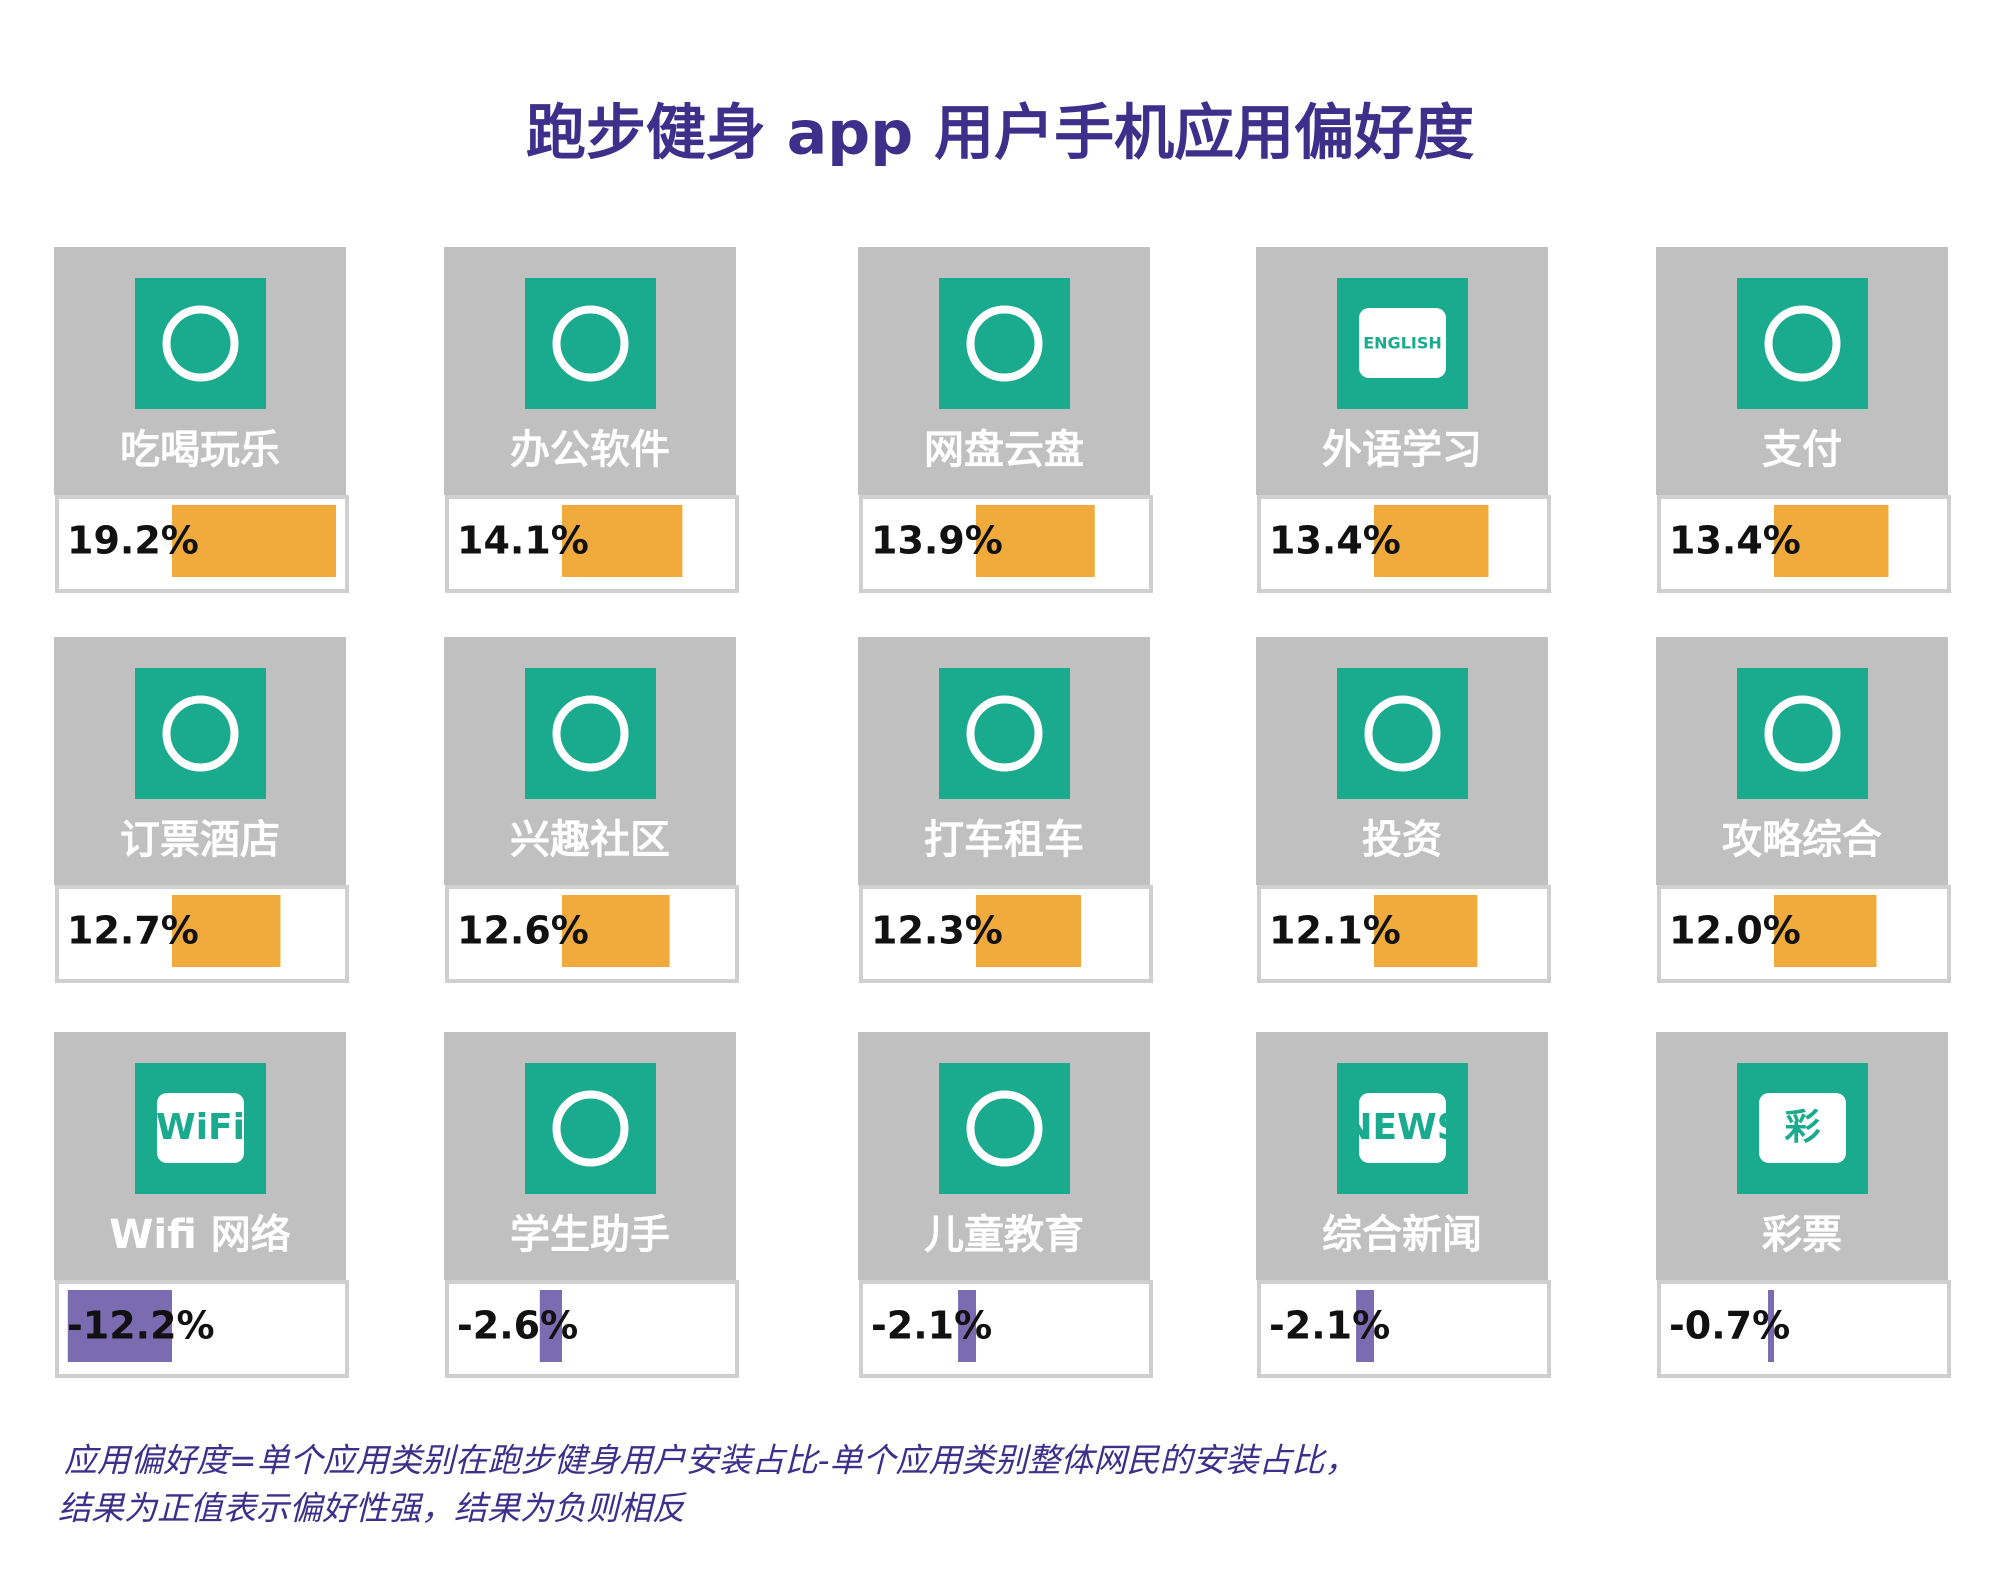 This screenshot has height=1590, width=2000. I want to click on value-label: 14.1%, so click(523, 541).